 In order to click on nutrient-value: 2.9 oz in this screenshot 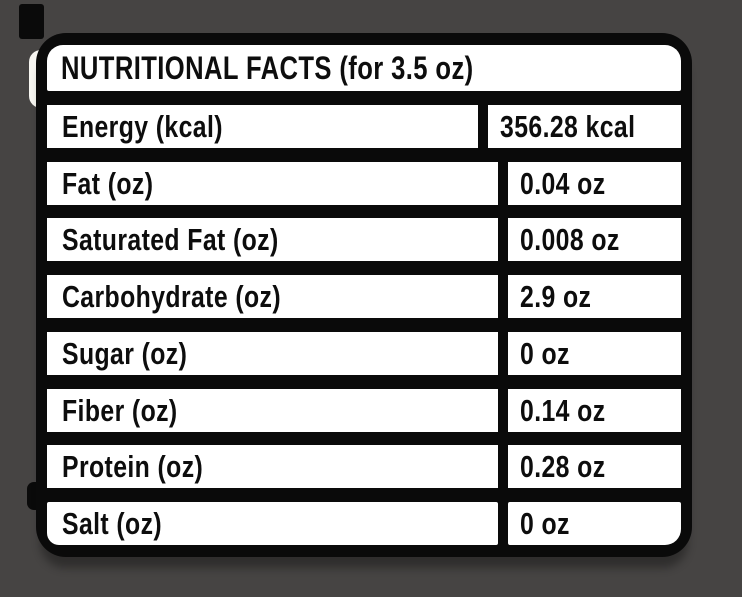, I will do `click(556, 296)`.